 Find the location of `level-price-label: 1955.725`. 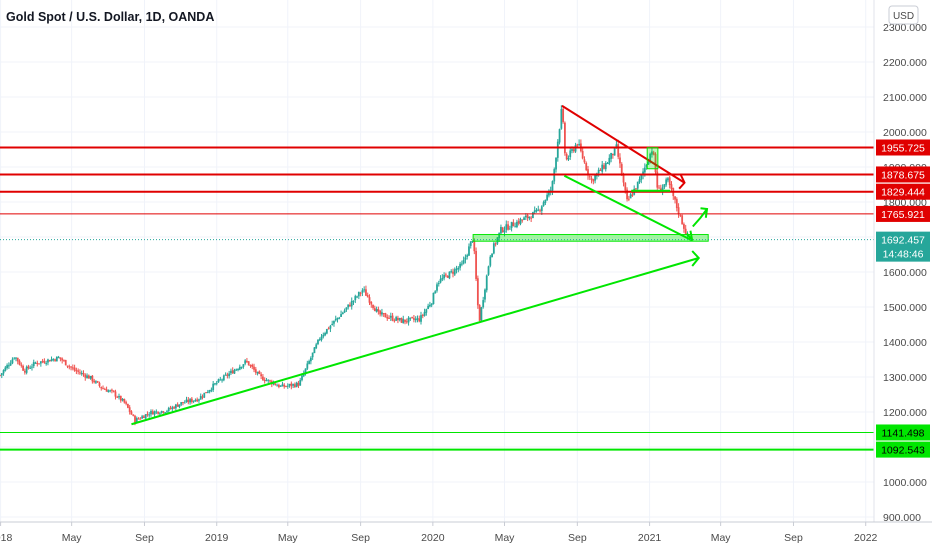

level-price-label: 1955.725 is located at coordinates (903, 148).